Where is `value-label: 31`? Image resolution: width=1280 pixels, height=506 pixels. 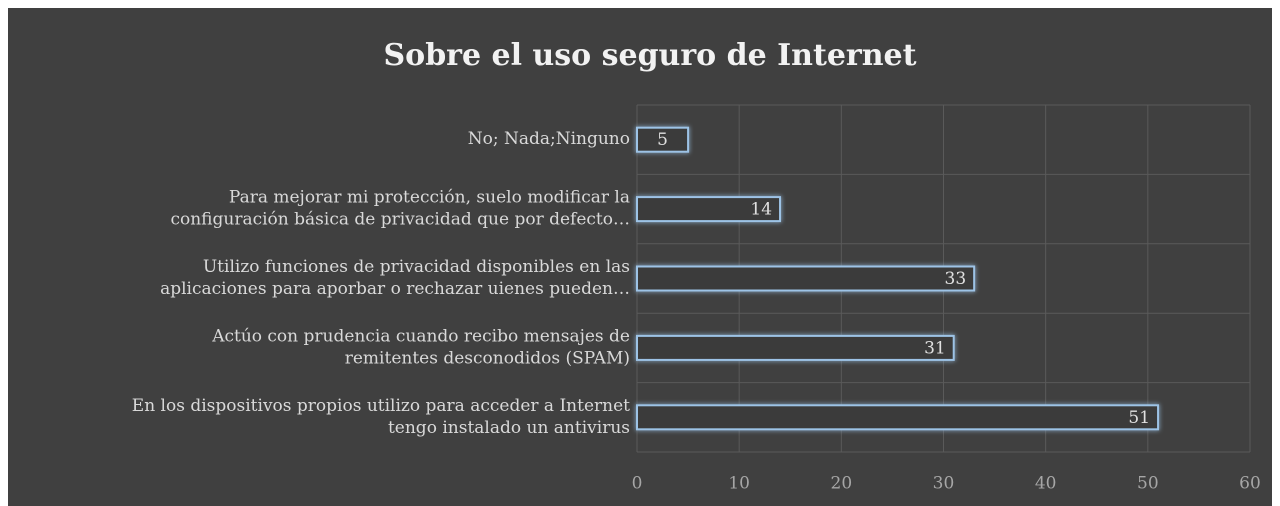 value-label: 31 is located at coordinates (935, 348).